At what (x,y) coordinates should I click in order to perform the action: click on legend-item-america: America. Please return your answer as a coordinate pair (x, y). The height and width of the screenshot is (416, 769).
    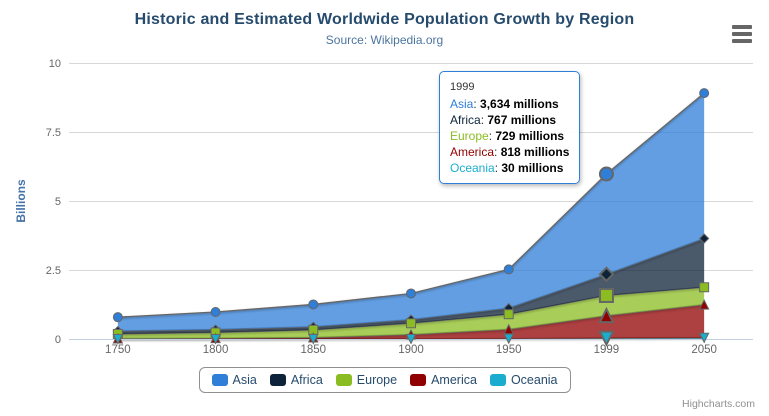
    Looking at the image, I should click on (443, 380).